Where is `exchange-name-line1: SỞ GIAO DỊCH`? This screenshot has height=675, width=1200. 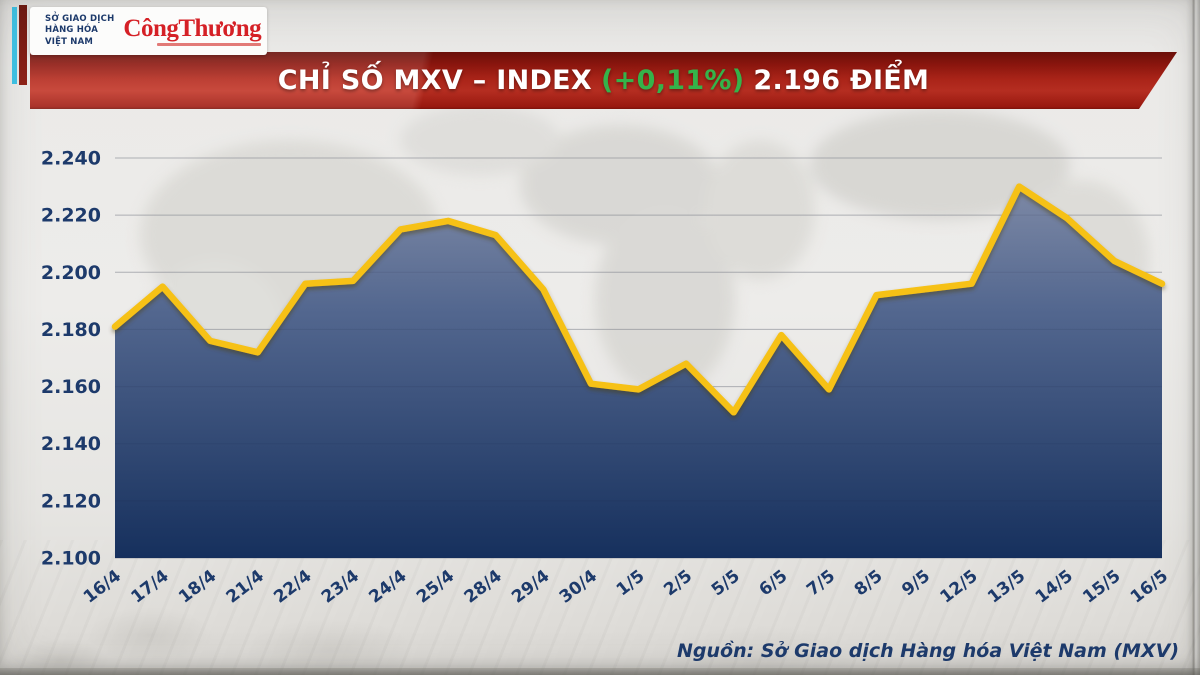 exchange-name-line1: SỞ GIAO DỊCH is located at coordinates (80, 19).